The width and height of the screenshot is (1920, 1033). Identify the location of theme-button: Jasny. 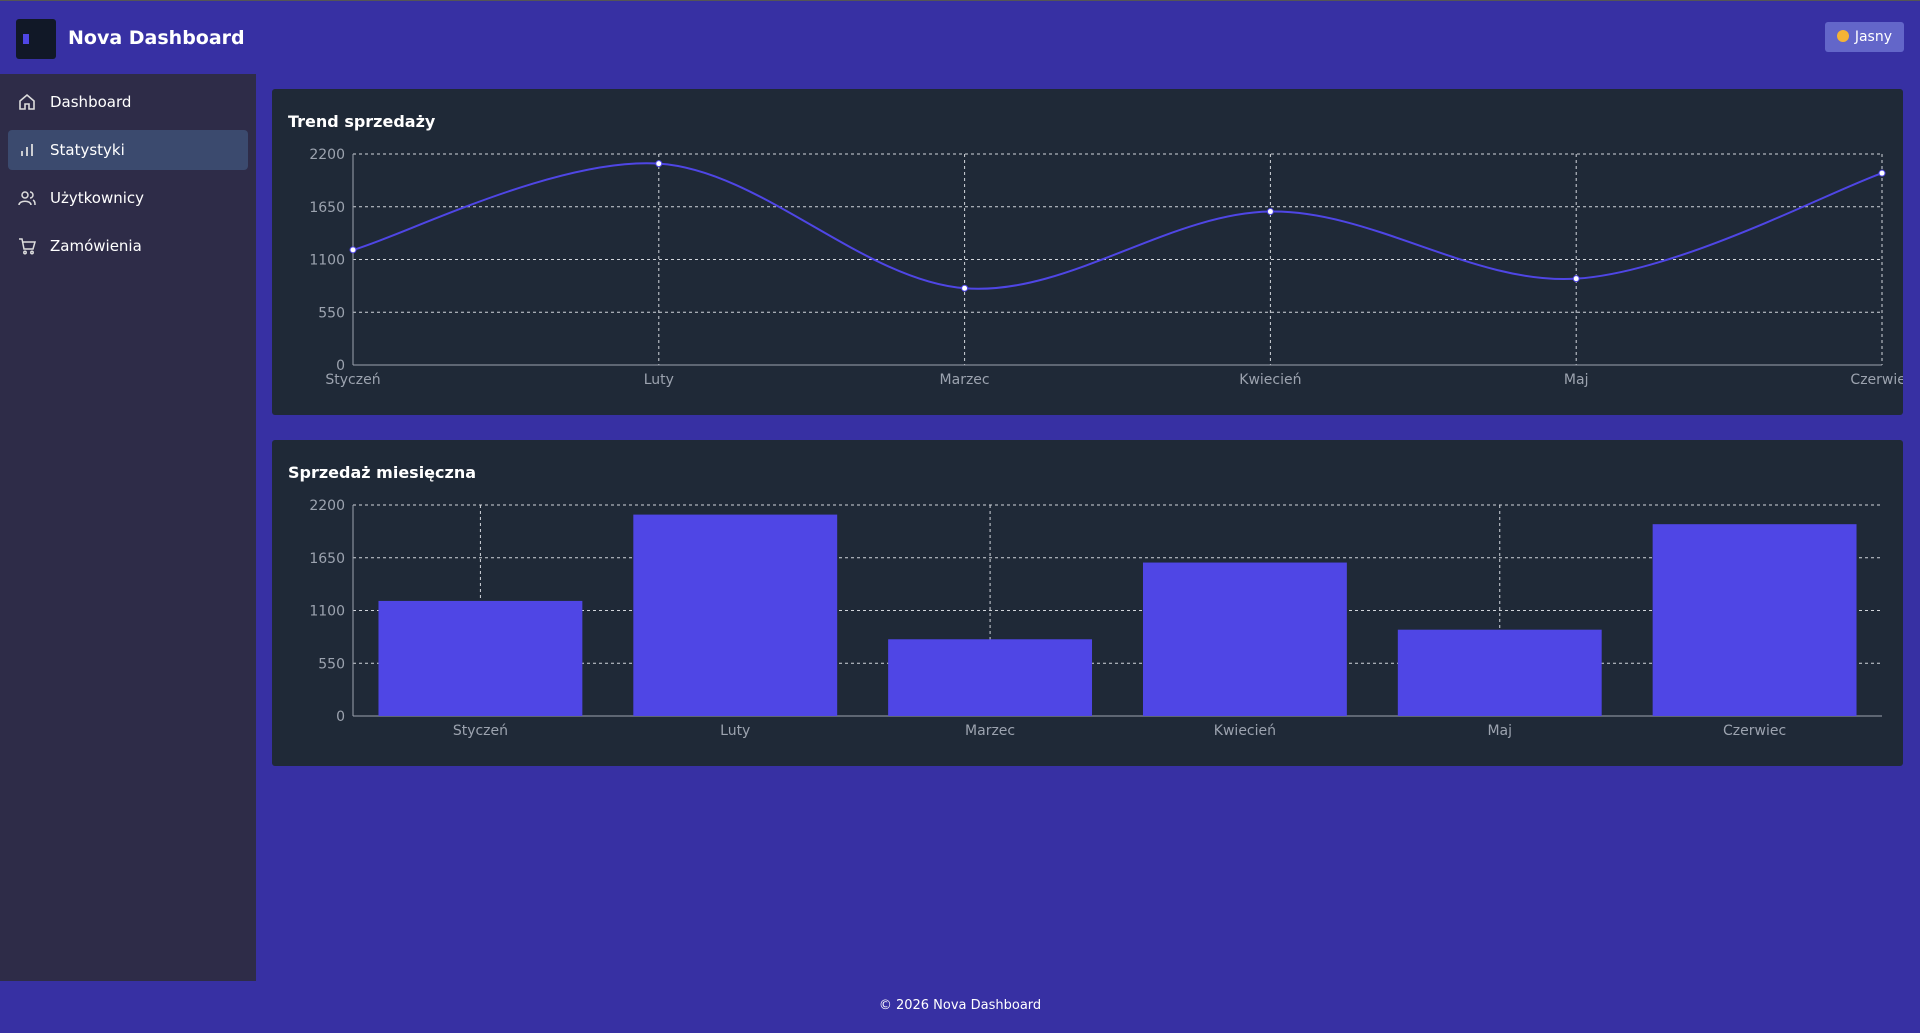
(1864, 37).